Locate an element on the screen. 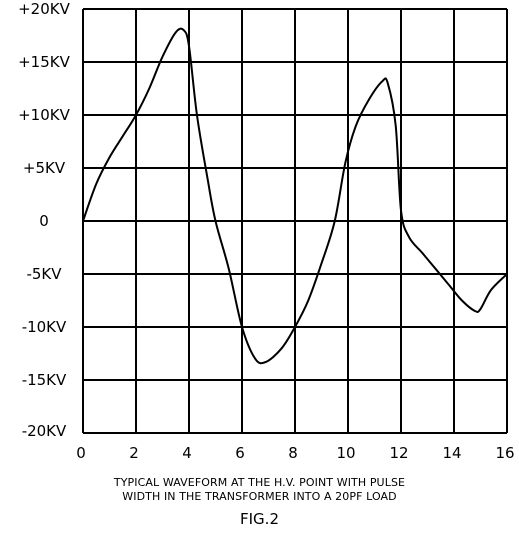 The image size is (519, 533). x-tick-labels: 0 2 4 6 8 10 12 14 16 is located at coordinates (295, 453).